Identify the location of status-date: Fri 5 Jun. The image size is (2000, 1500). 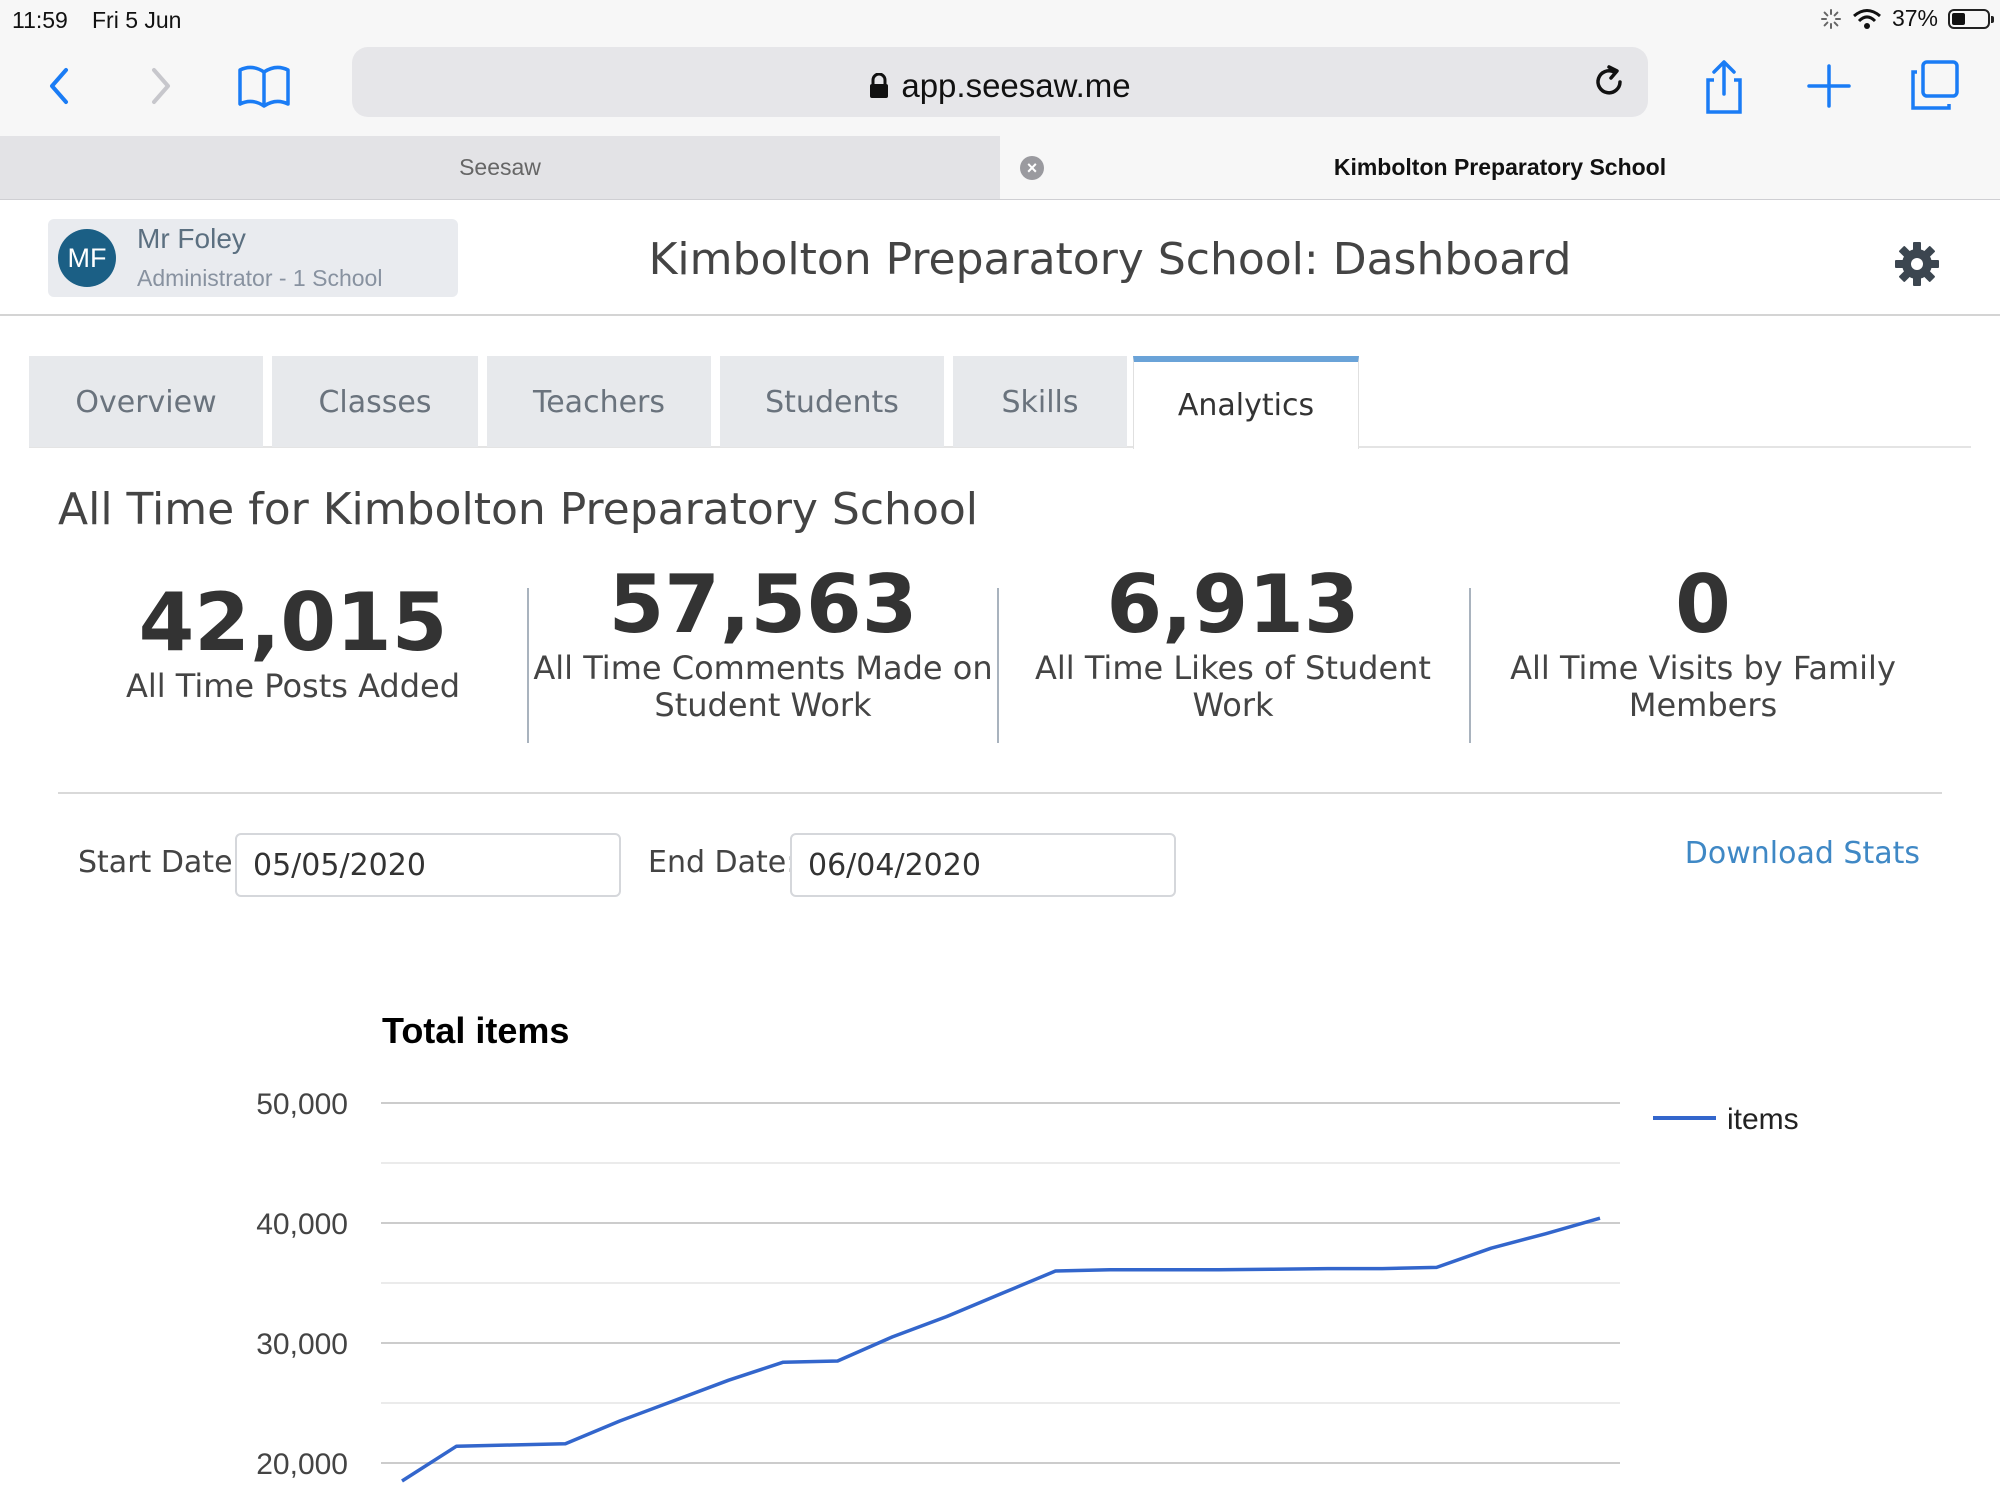
(137, 20).